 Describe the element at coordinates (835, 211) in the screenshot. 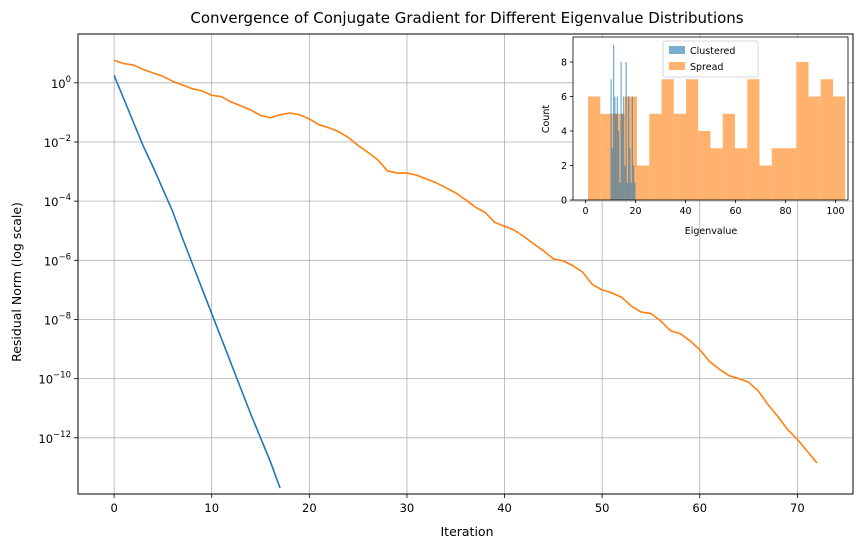

I see `inset-x-tick-label: 100` at that location.